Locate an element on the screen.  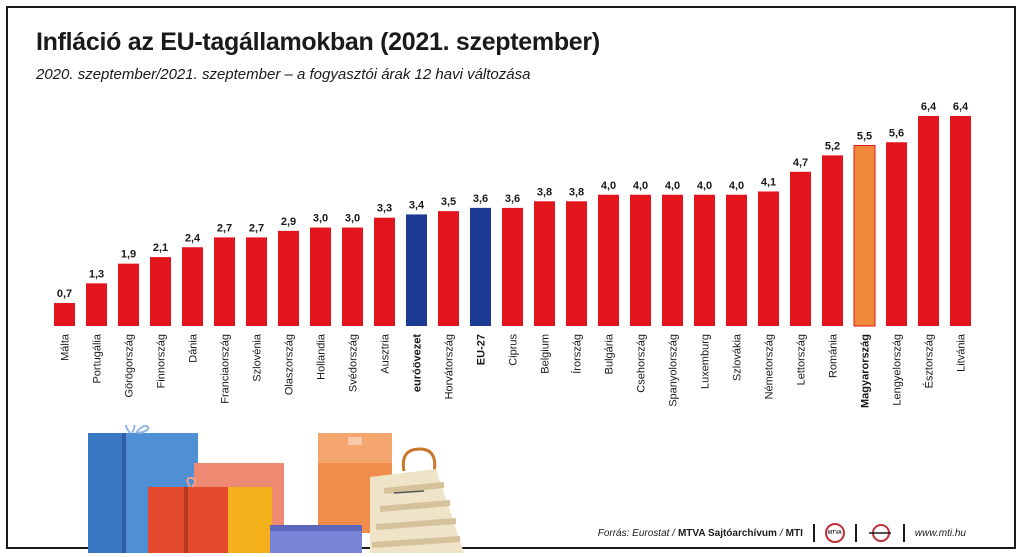
category-label-9: Svédország is located at coordinates (354, 363).